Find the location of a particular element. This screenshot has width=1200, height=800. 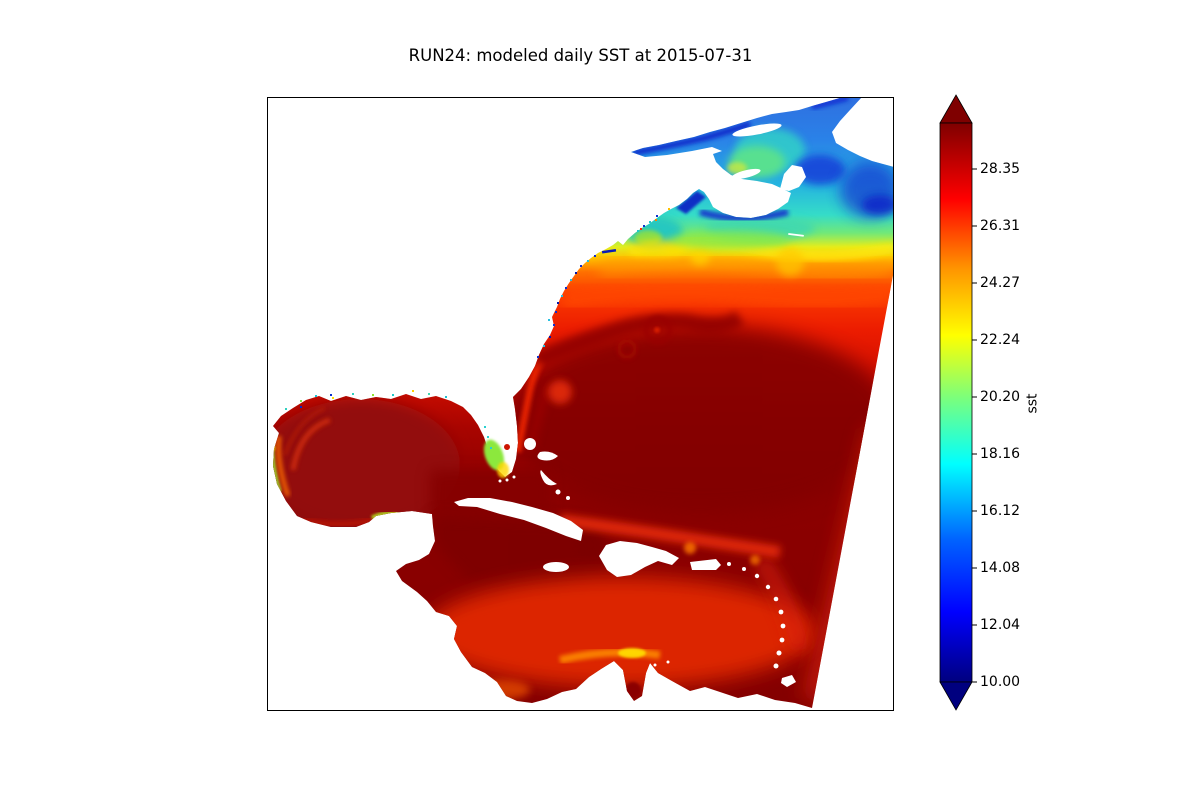

florida-keys is located at coordinates (500, 481).